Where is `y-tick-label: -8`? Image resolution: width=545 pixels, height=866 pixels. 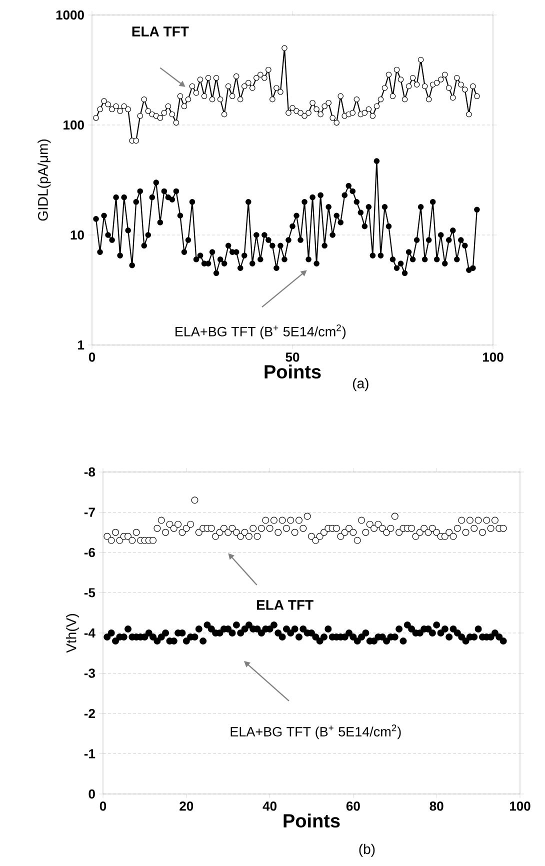
y-tick-label: -8 is located at coordinates (90, 472).